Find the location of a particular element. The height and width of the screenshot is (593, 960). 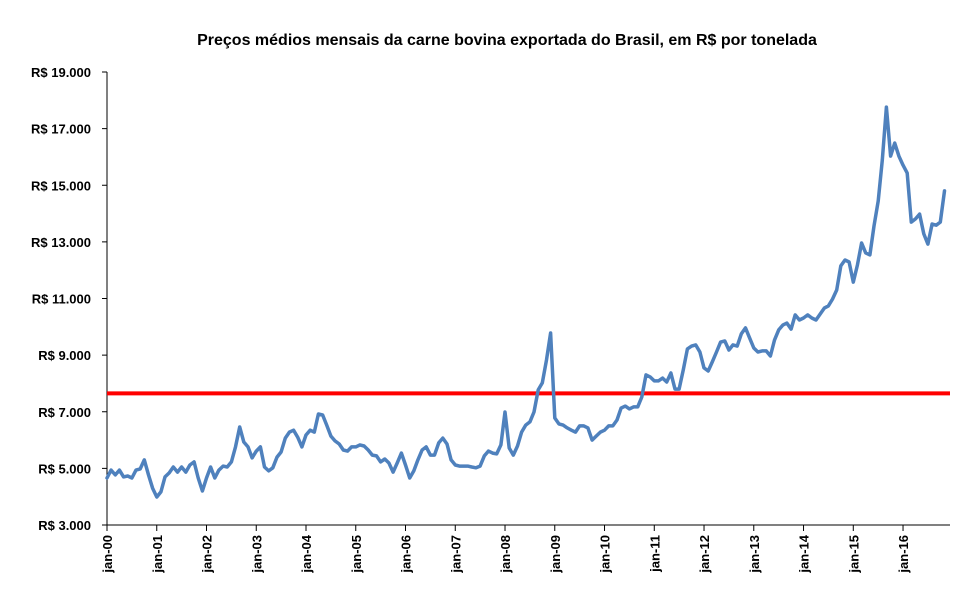

x-tick-label: jan-08 is located at coordinates (505, 554).